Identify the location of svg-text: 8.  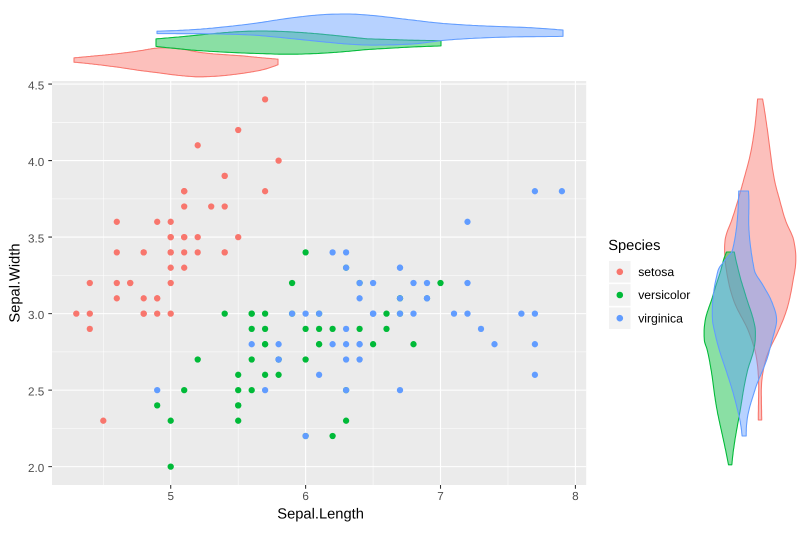
(575, 496).